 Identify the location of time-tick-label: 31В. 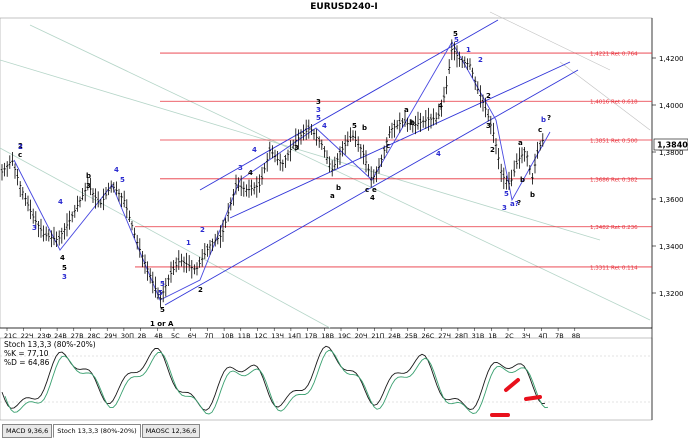
(478, 336).